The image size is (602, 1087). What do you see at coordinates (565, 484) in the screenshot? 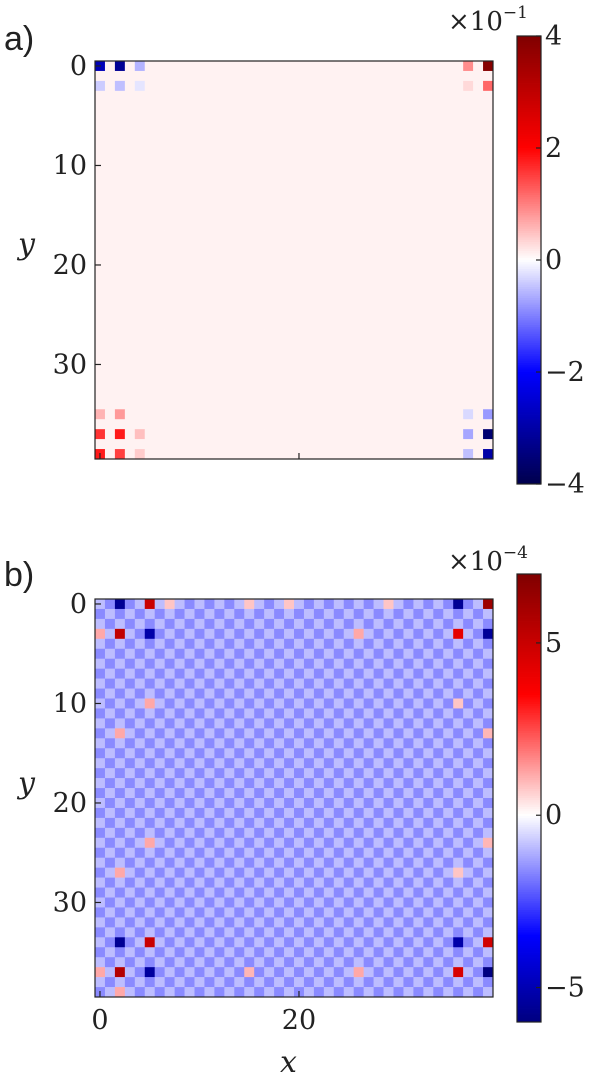
I see `colorbar-tick-label: −4` at bounding box center [565, 484].